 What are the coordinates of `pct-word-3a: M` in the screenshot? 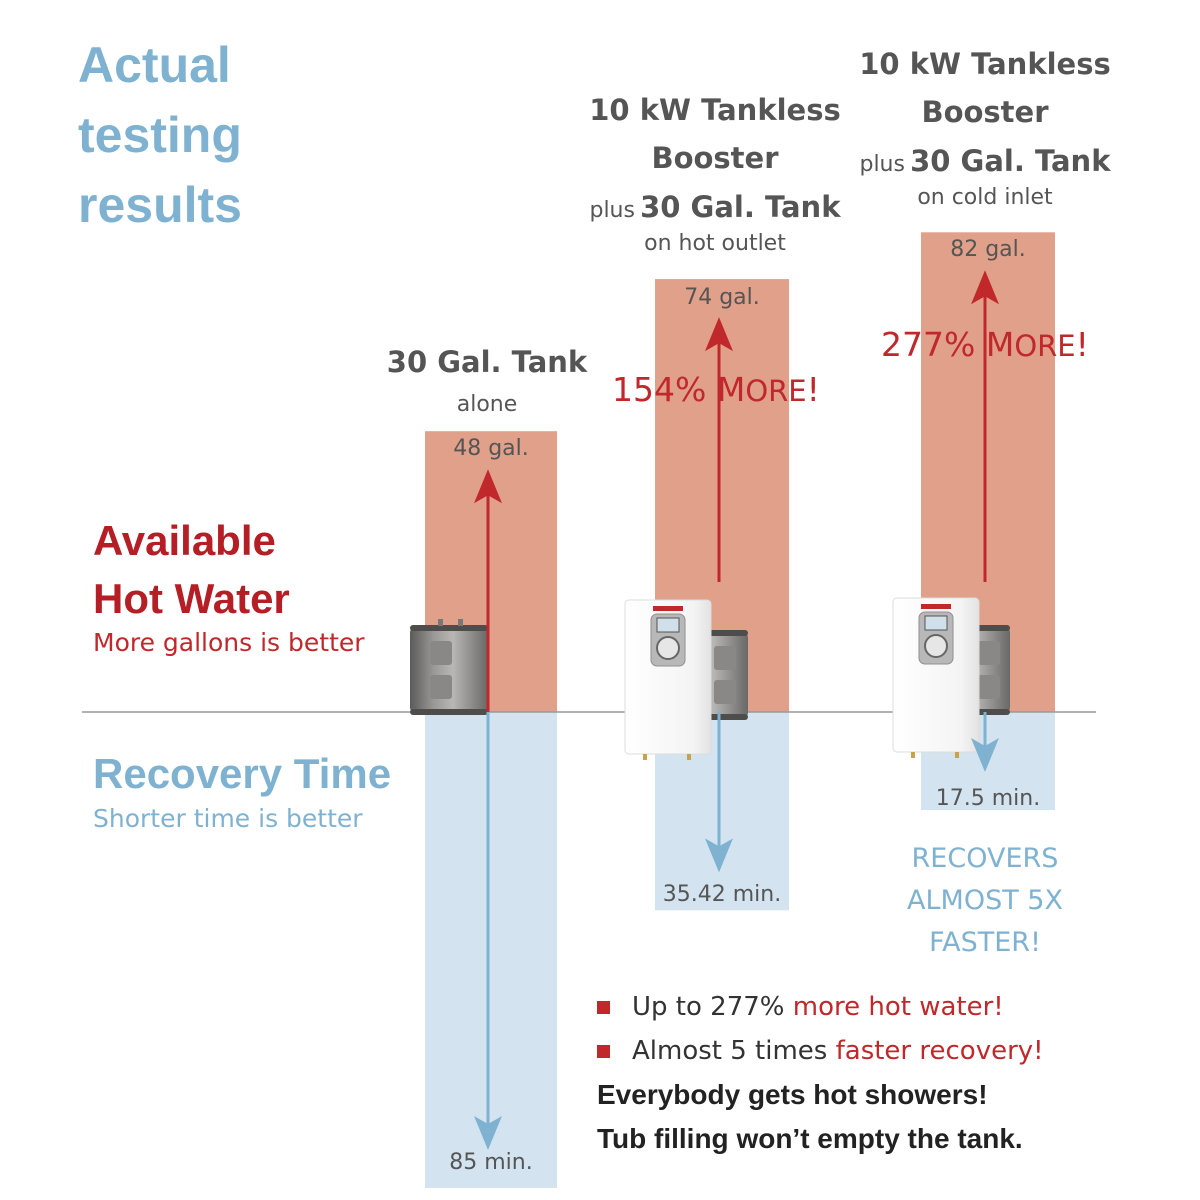 It's located at (1000, 344).